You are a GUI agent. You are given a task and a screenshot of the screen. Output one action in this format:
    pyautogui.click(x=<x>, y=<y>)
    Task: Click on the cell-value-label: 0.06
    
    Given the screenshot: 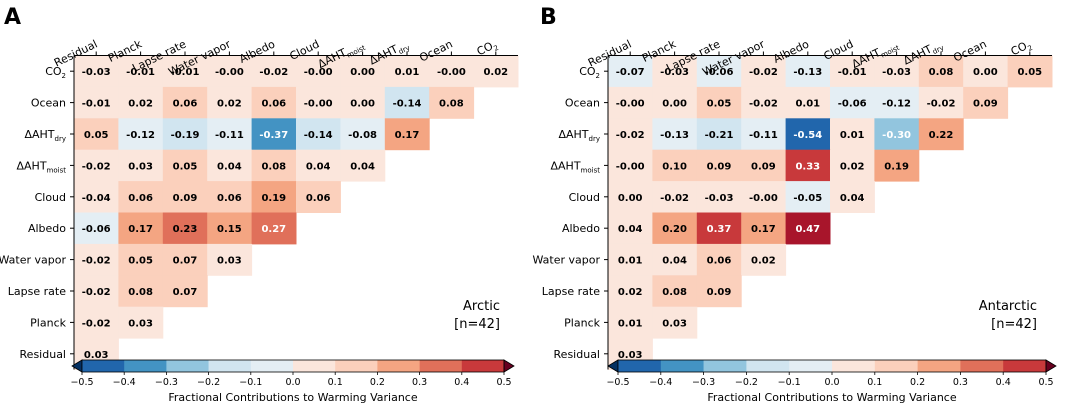 What is the action you would take?
    pyautogui.click(x=229, y=198)
    